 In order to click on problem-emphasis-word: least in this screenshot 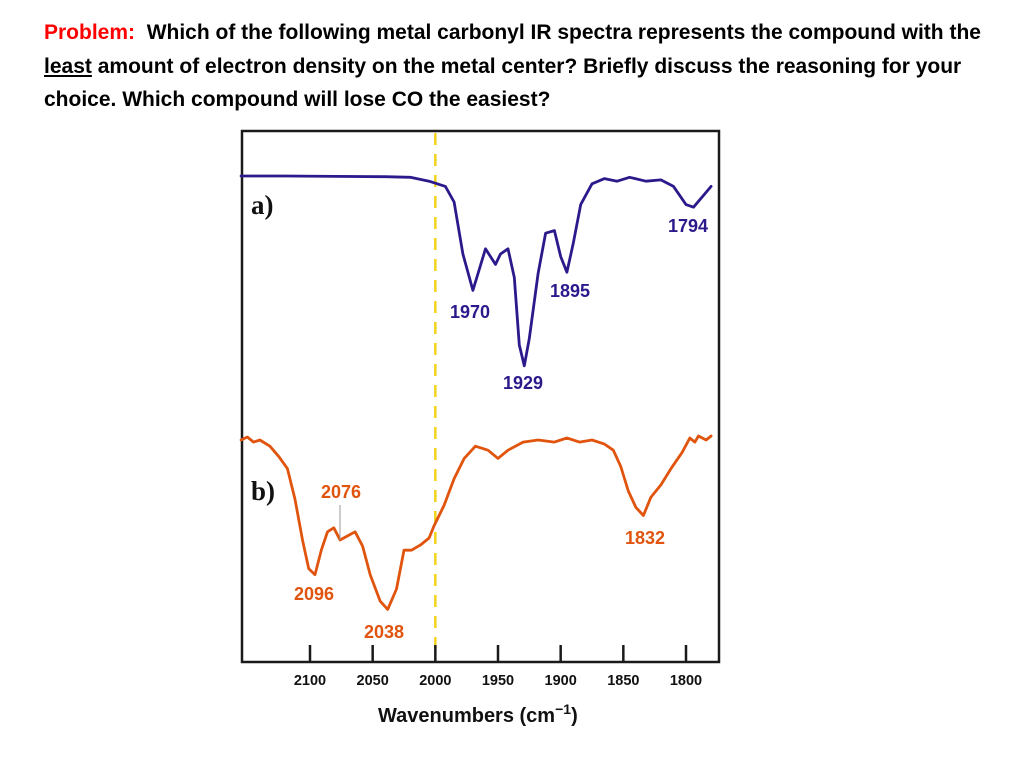, I will do `click(68, 66)`.